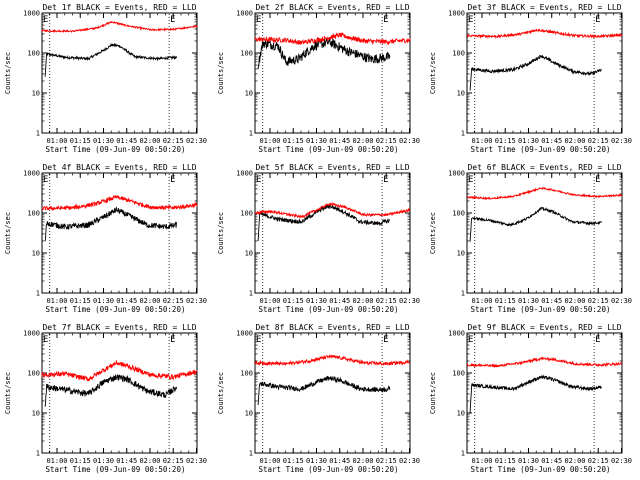  What do you see at coordinates (332, 327) in the screenshot?
I see `panel-title: Det 8f BLACK = Events, RED = LLD` at bounding box center [332, 327].